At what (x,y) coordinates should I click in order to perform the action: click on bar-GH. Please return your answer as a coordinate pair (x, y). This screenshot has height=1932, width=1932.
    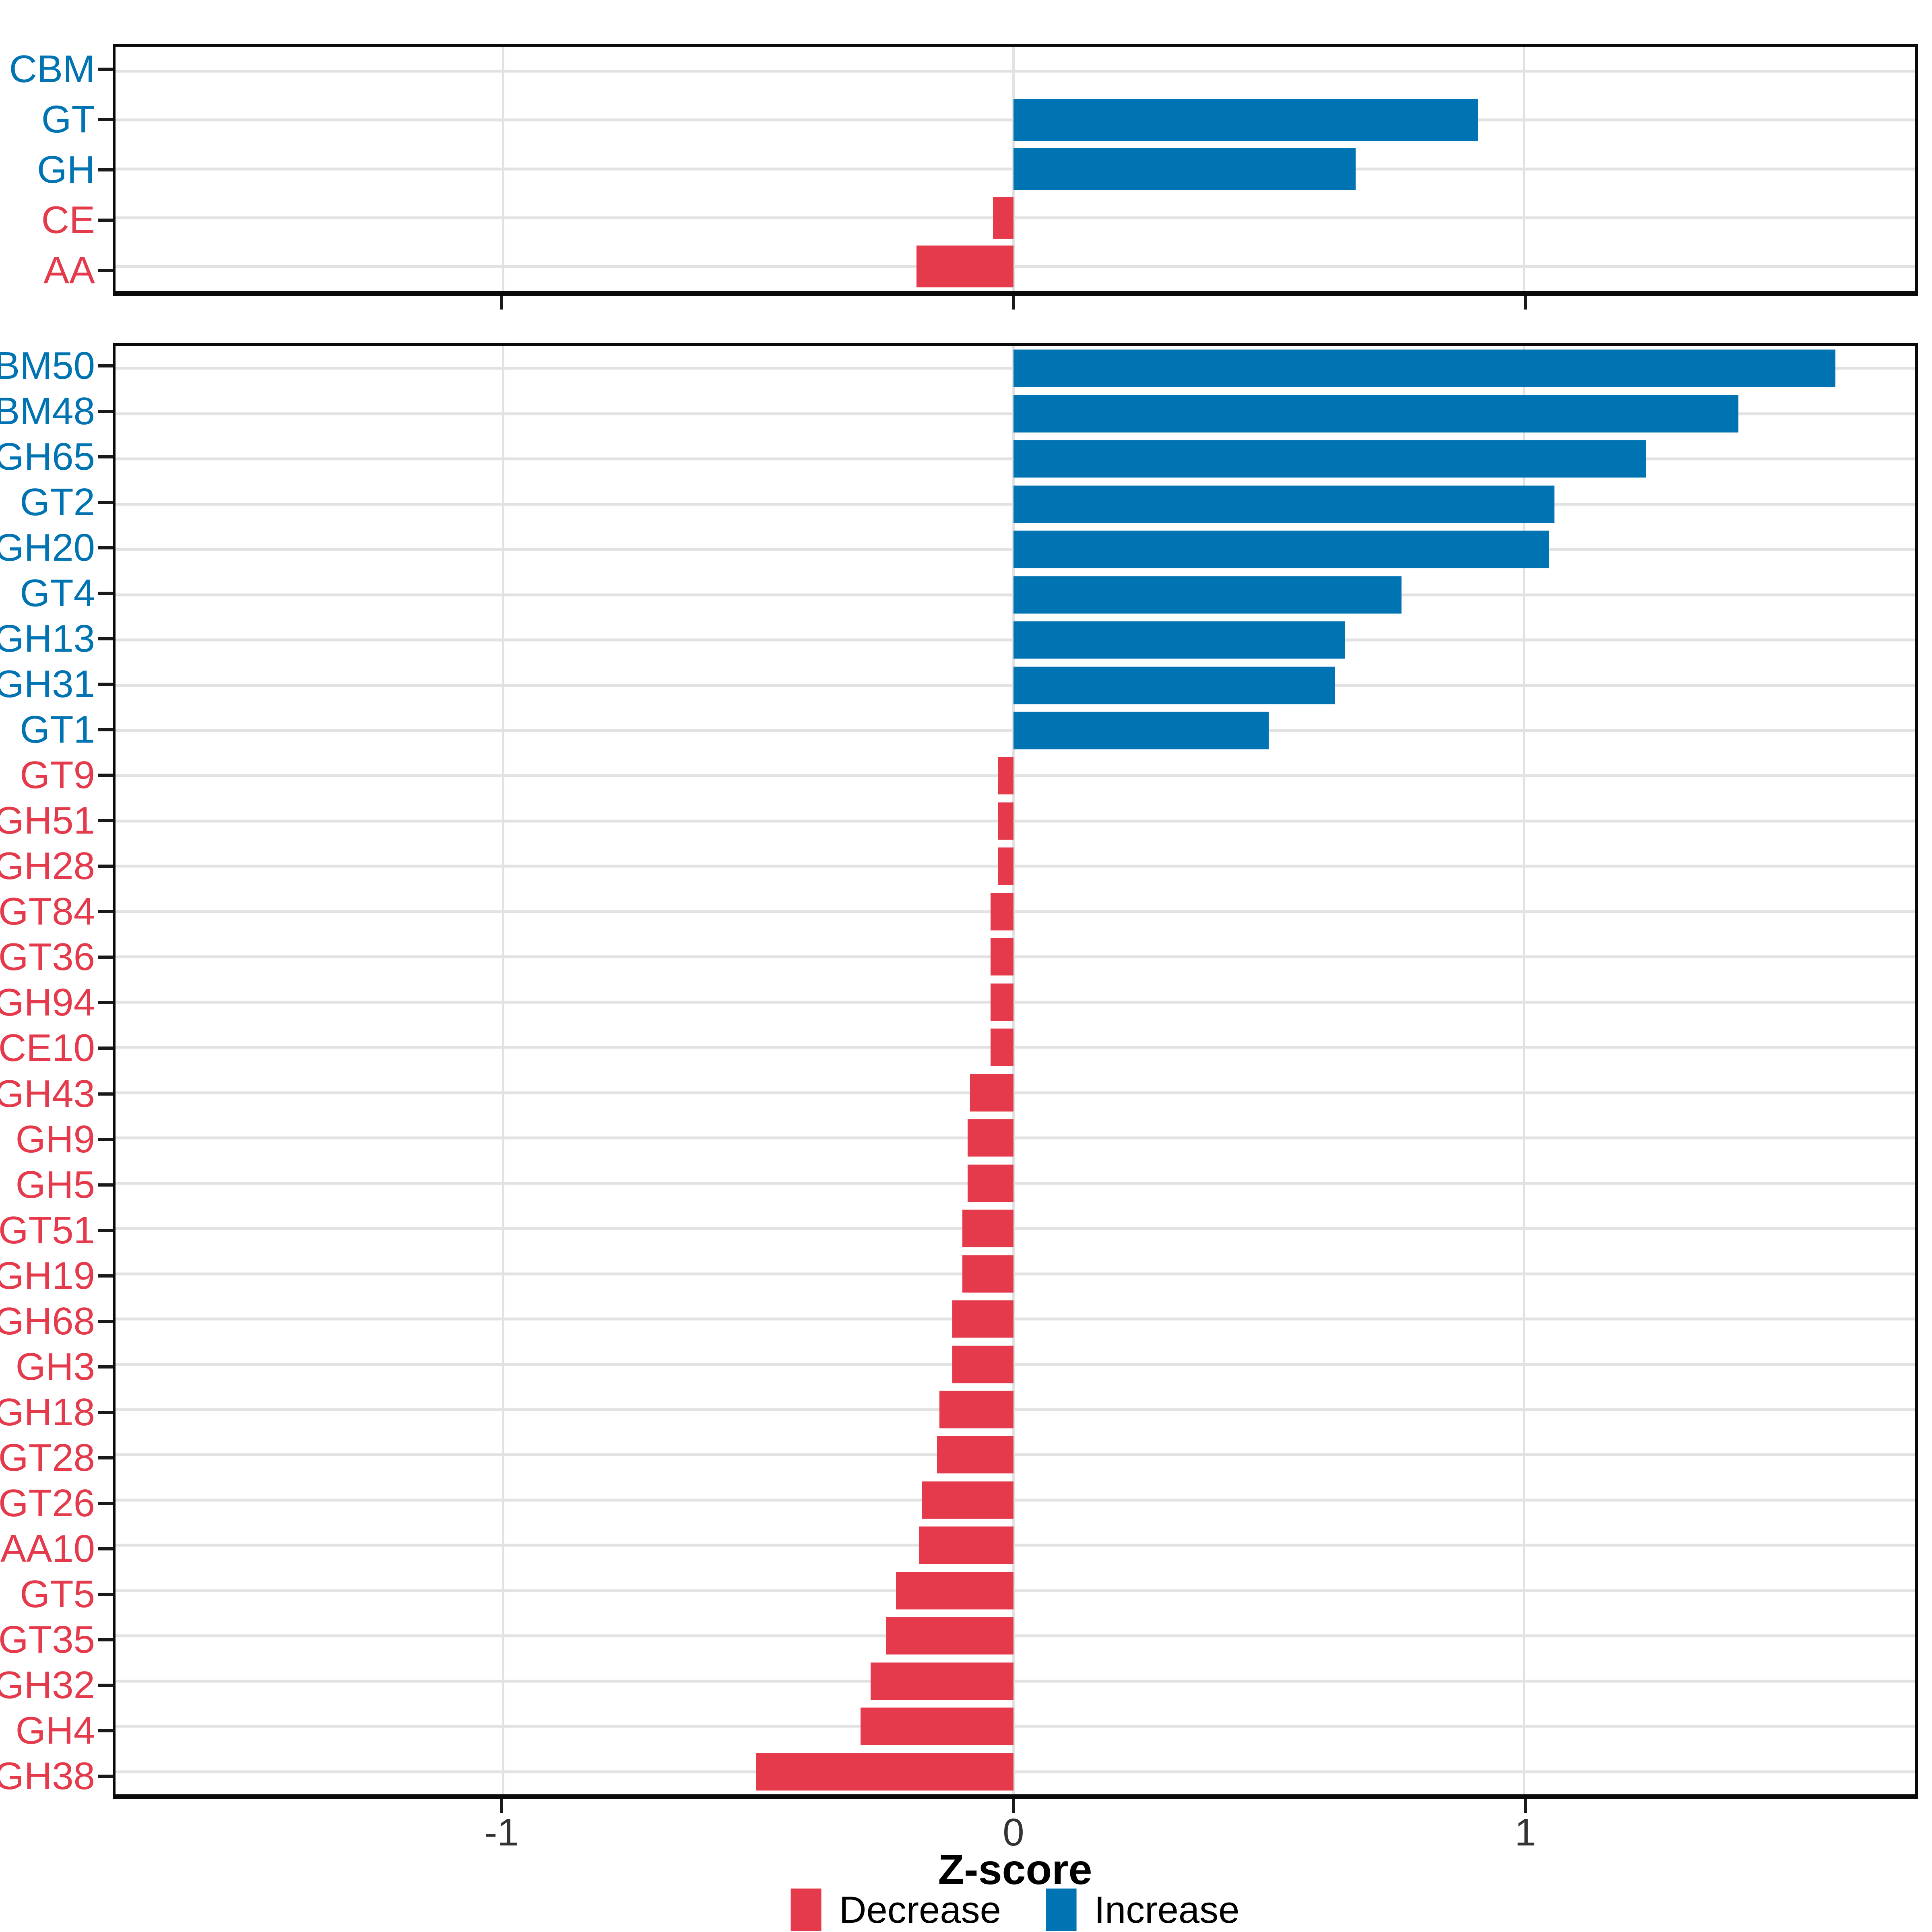
    Looking at the image, I should click on (1184, 169).